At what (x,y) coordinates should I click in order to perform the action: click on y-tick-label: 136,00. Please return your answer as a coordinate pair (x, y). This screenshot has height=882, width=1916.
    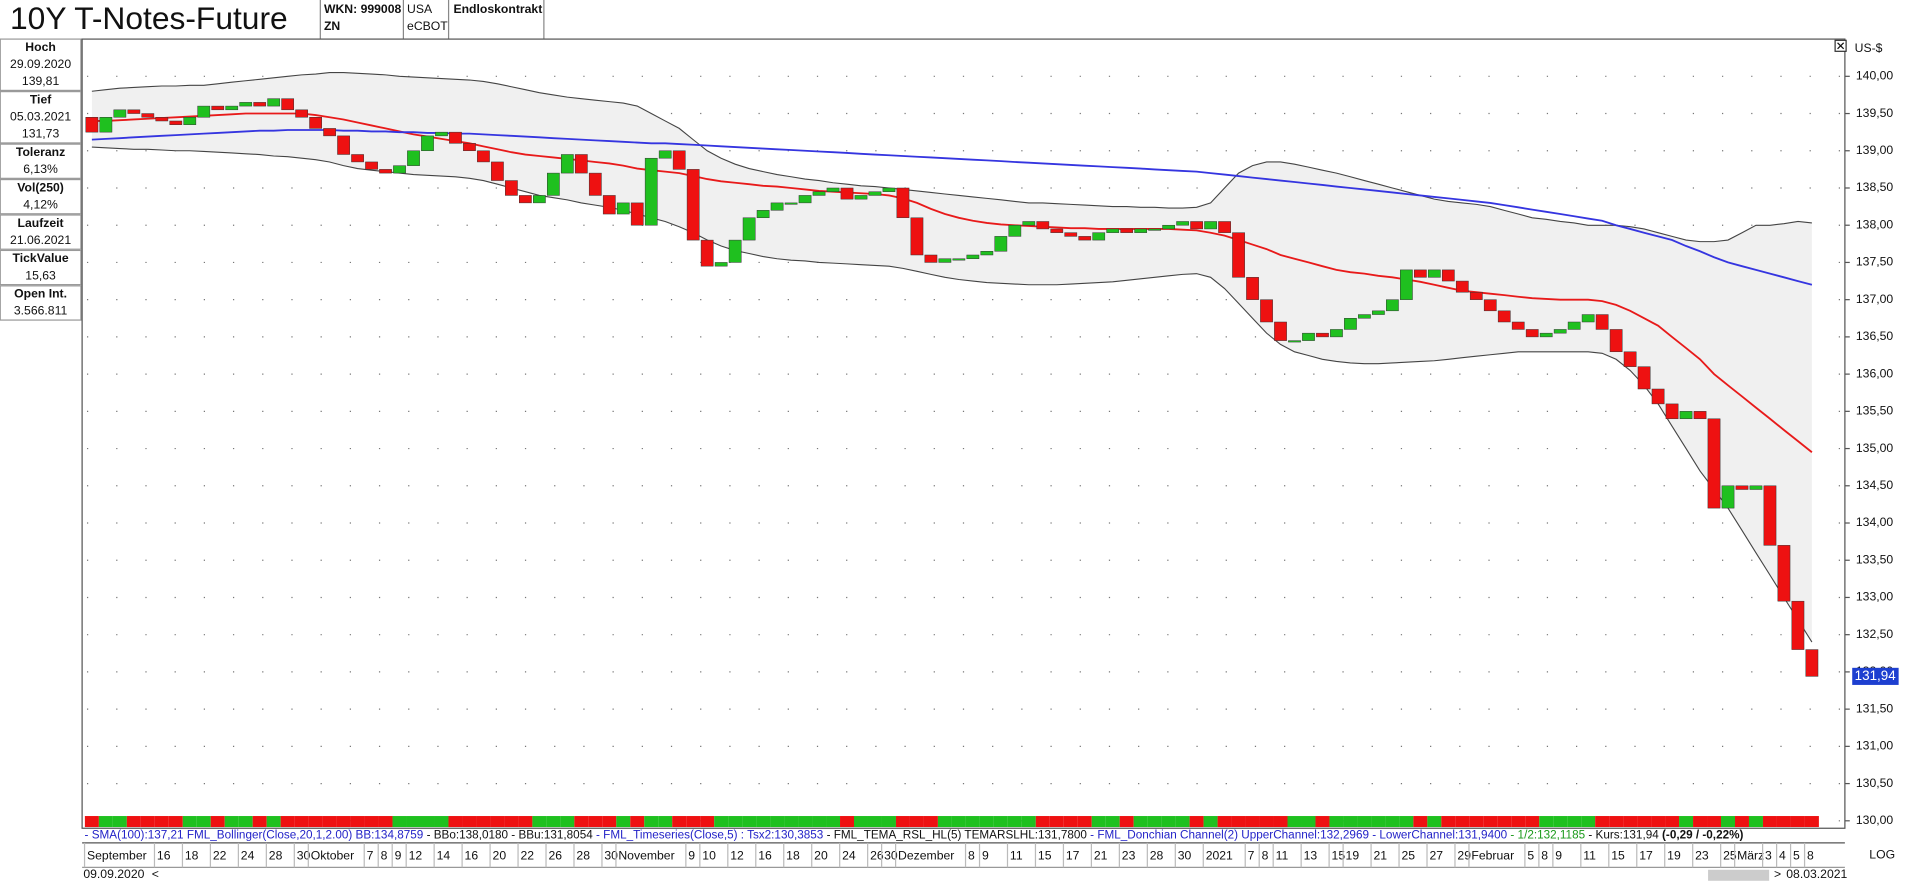
    Looking at the image, I should click on (1875, 373).